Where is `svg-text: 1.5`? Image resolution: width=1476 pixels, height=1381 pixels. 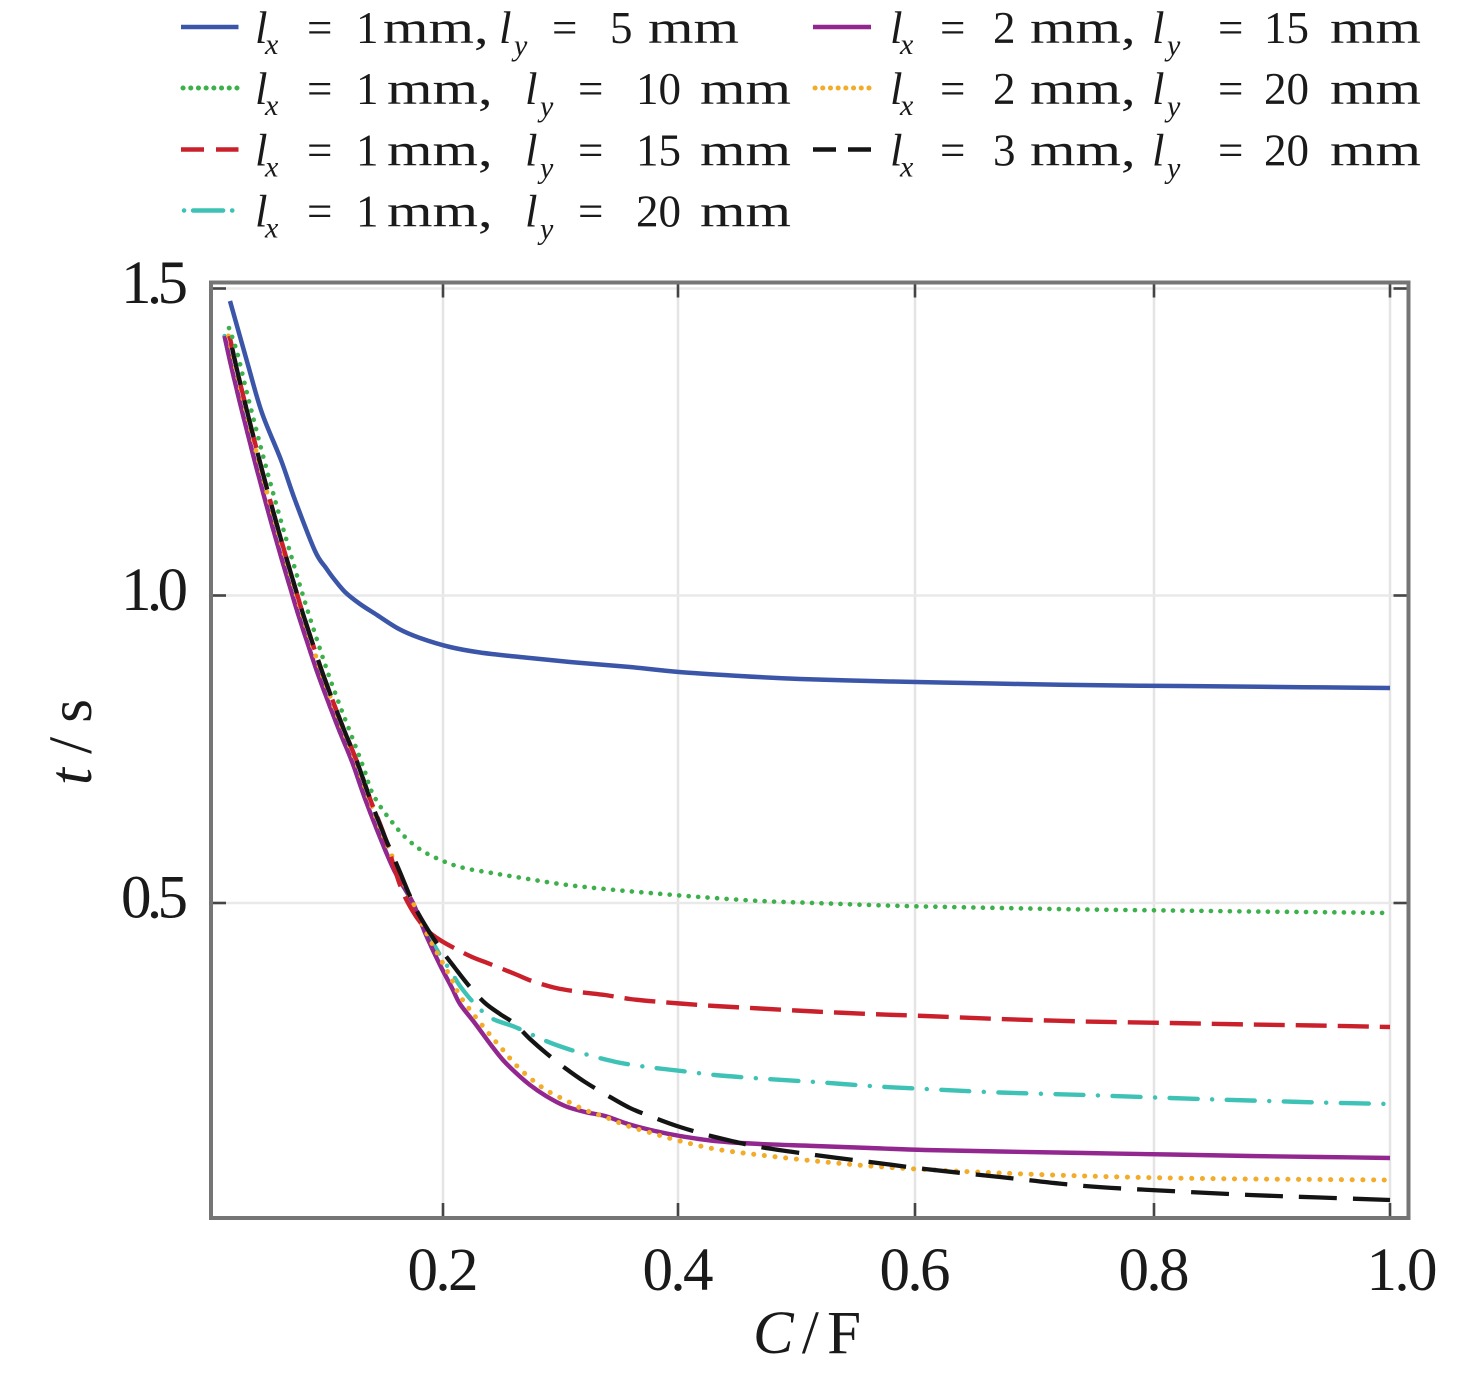
svg-text: 1.5 is located at coordinates (154, 283).